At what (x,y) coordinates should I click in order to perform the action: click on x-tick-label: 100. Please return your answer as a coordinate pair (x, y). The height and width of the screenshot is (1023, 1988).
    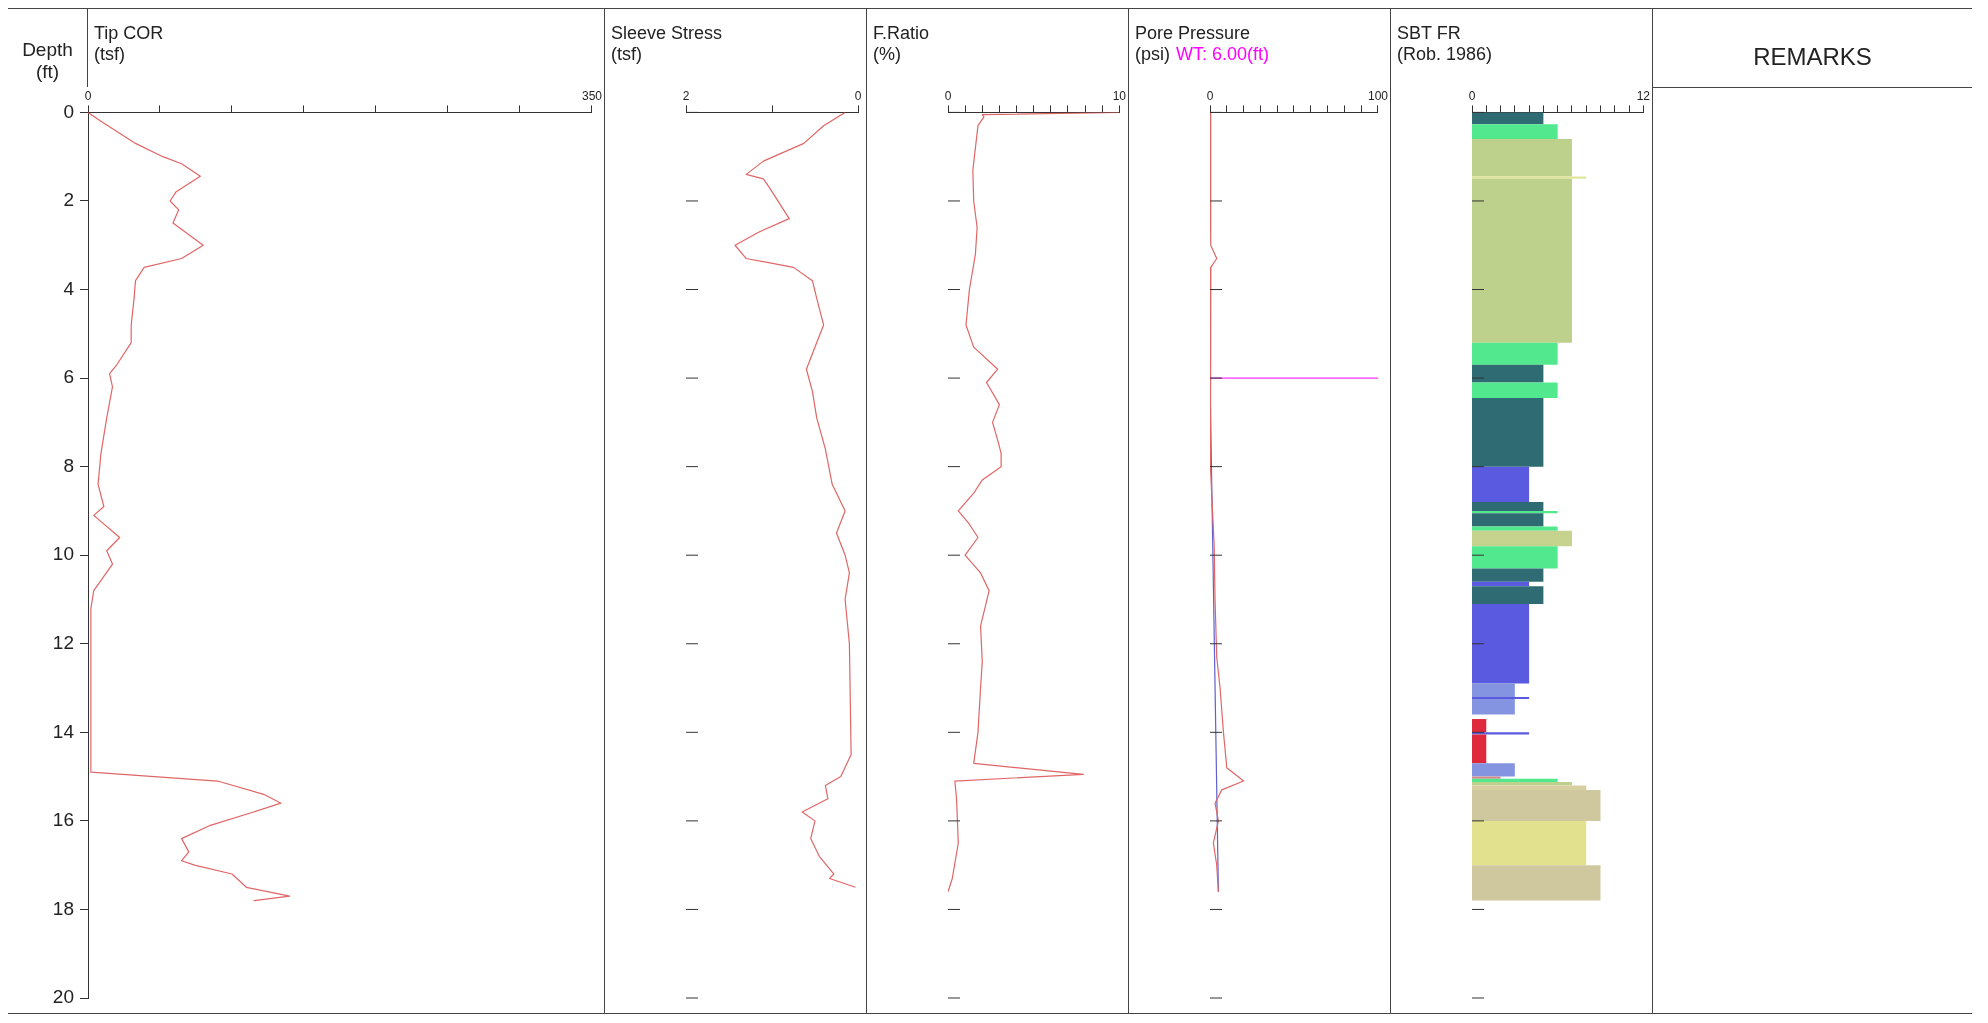
    Looking at the image, I should click on (1378, 95).